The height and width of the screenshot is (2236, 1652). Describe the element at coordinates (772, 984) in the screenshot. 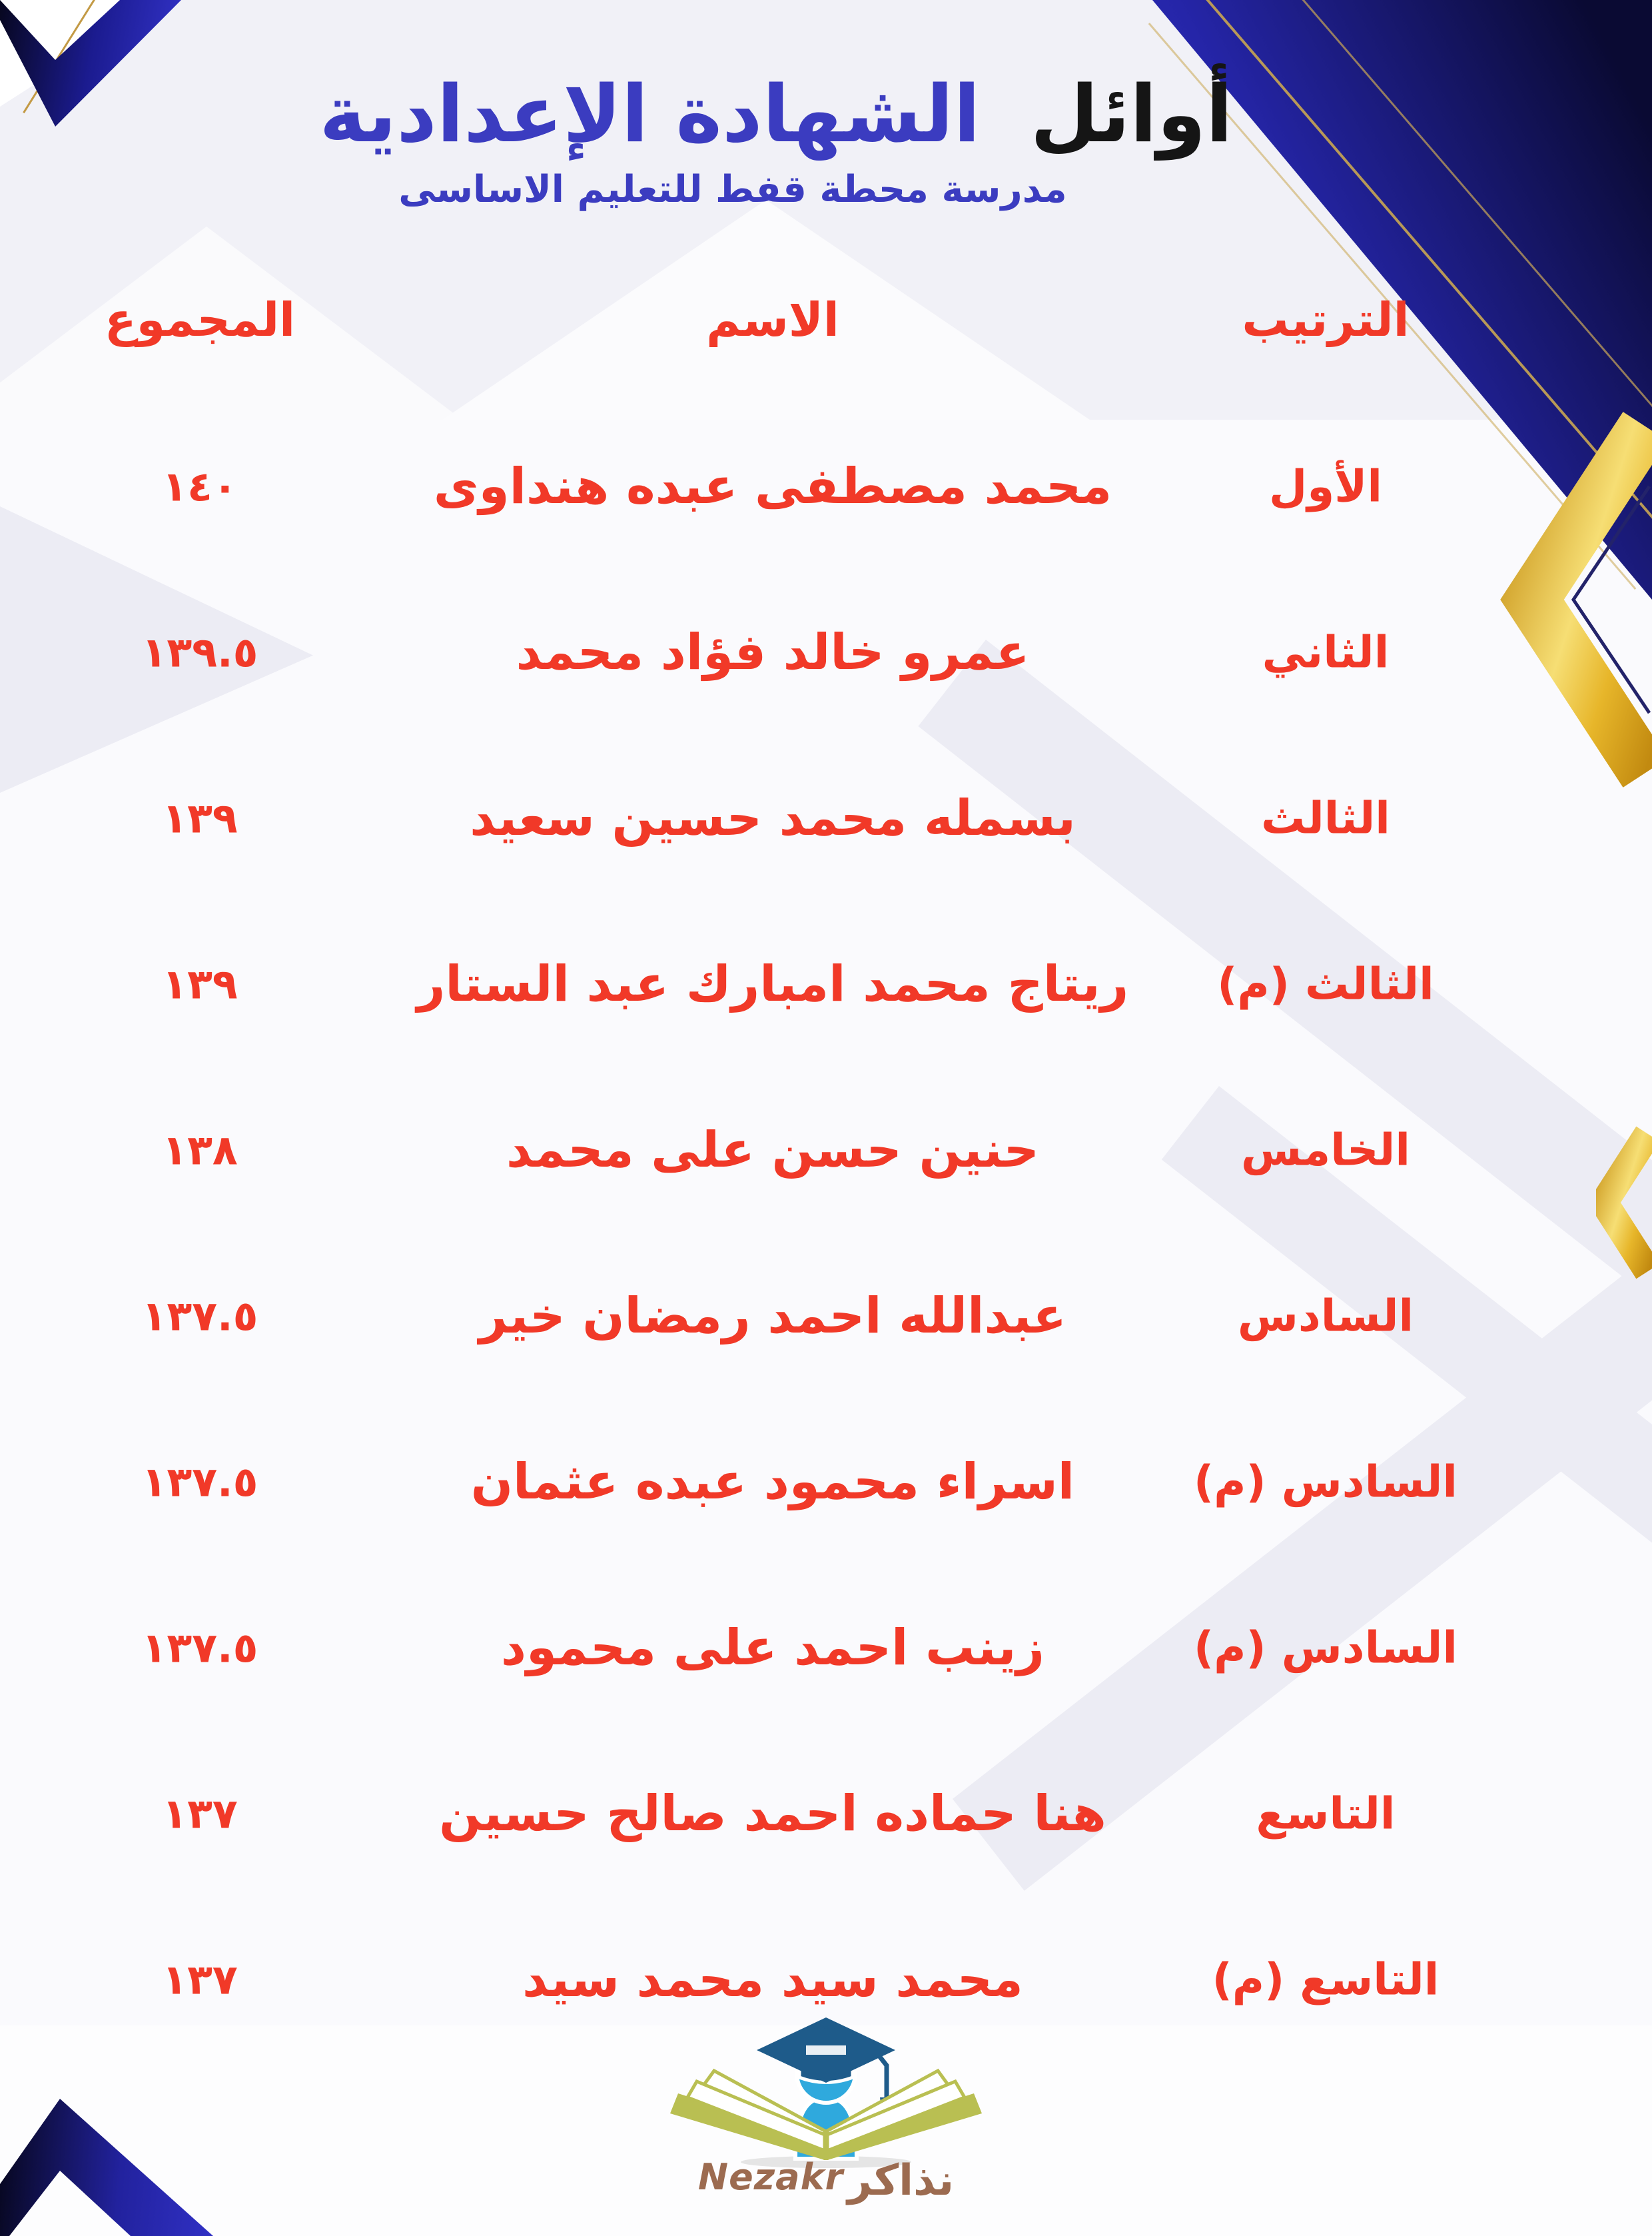

I see `student-name: ريتاج محمد امبارك عبد الستار` at that location.